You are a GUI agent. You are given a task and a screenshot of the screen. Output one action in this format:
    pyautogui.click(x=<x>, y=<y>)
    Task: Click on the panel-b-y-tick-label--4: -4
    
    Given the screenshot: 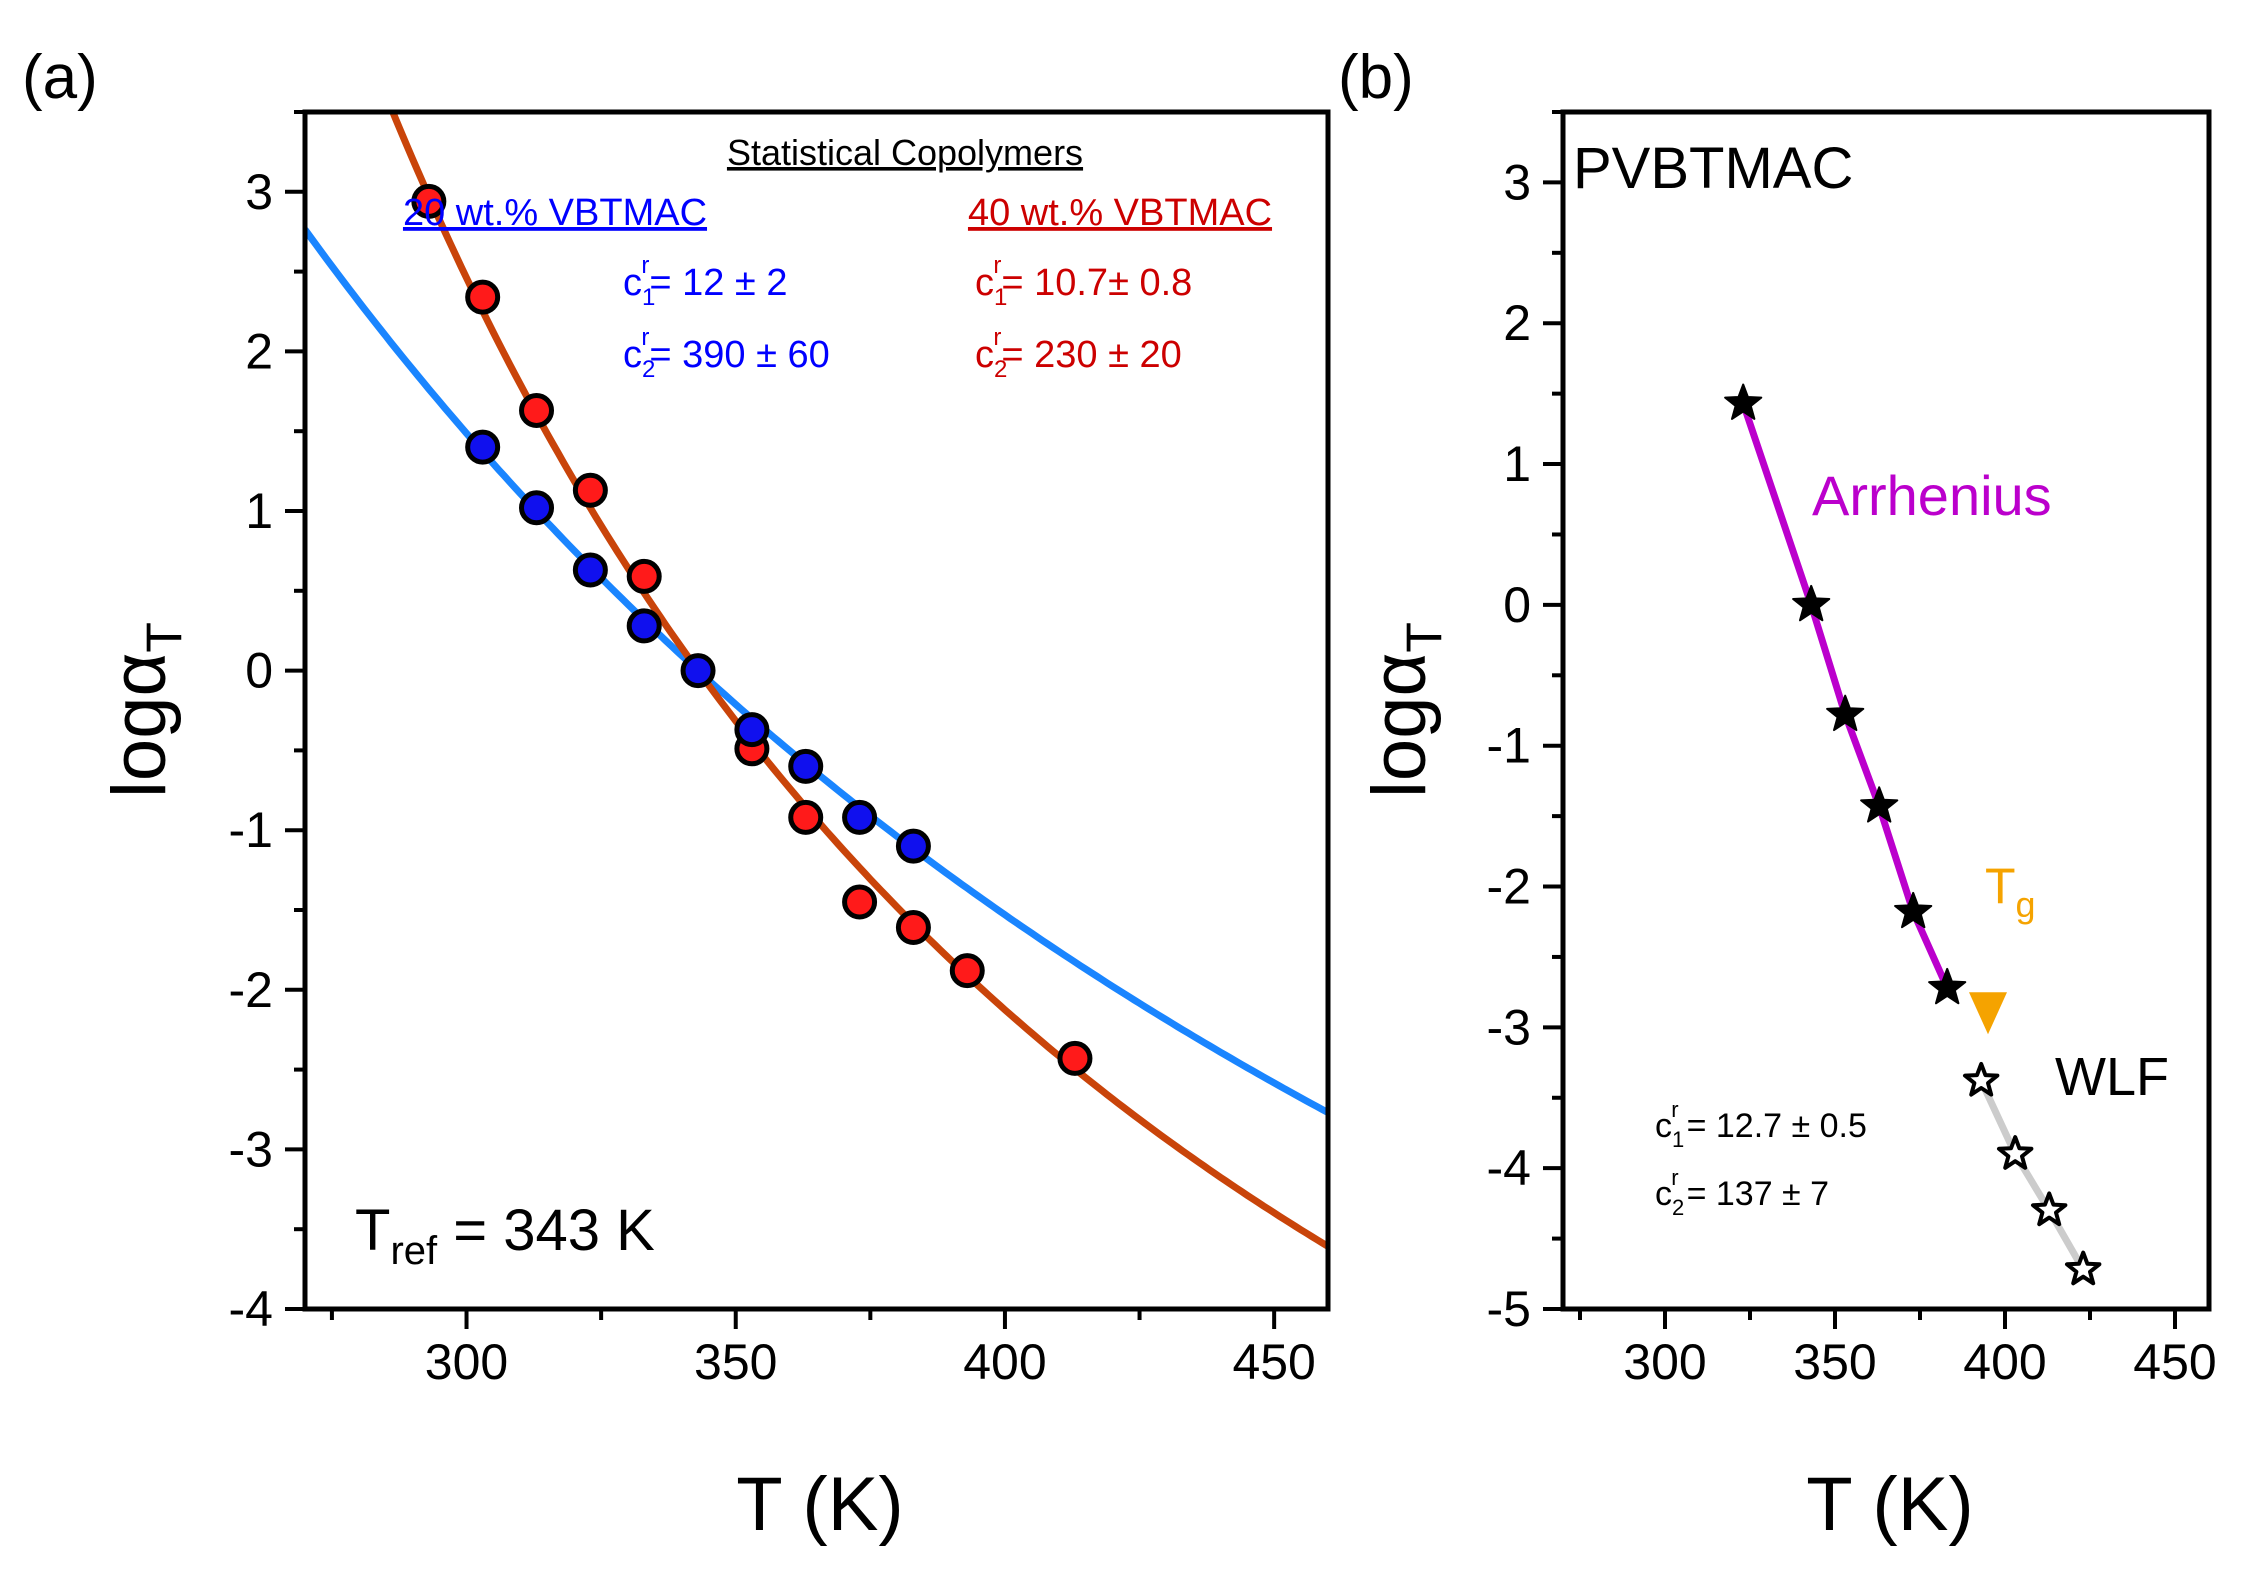 What is the action you would take?
    pyautogui.click(x=1509, y=1168)
    